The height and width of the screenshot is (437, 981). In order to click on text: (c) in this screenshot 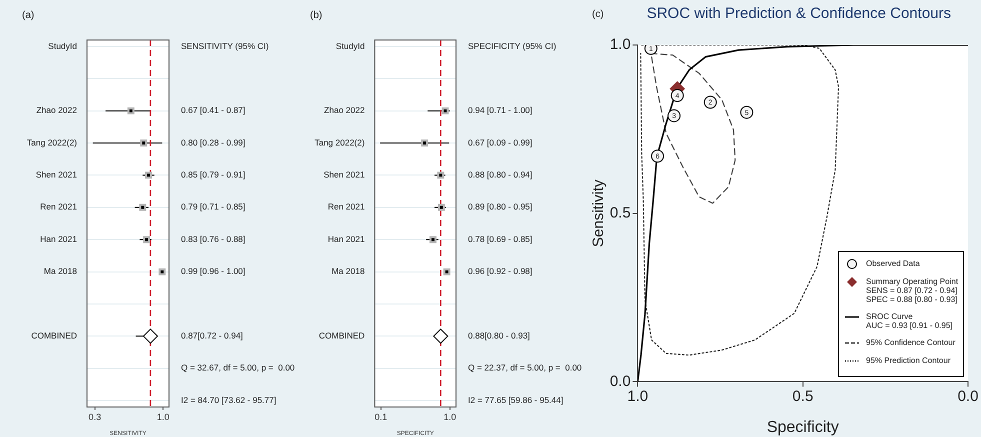, I will do `click(598, 14)`.